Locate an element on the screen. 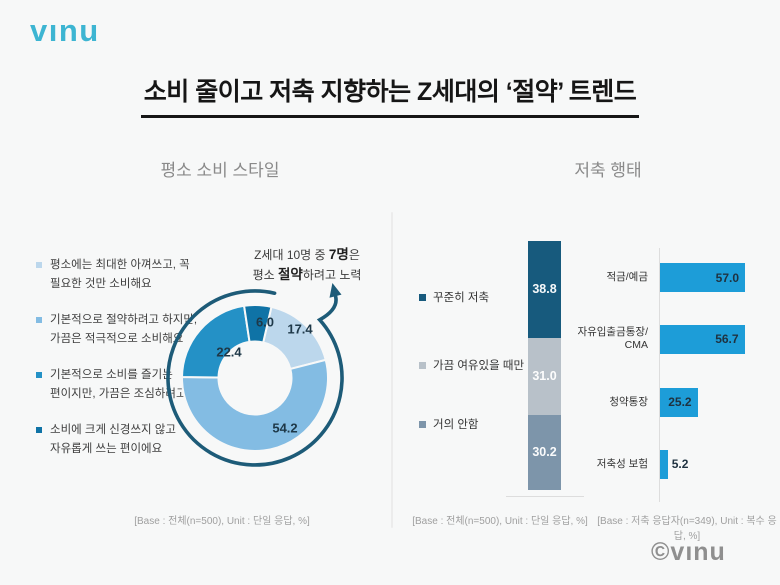 Image resolution: width=780 pixels, height=585 pixels. annotation-text: 평소 is located at coordinates (265, 275).